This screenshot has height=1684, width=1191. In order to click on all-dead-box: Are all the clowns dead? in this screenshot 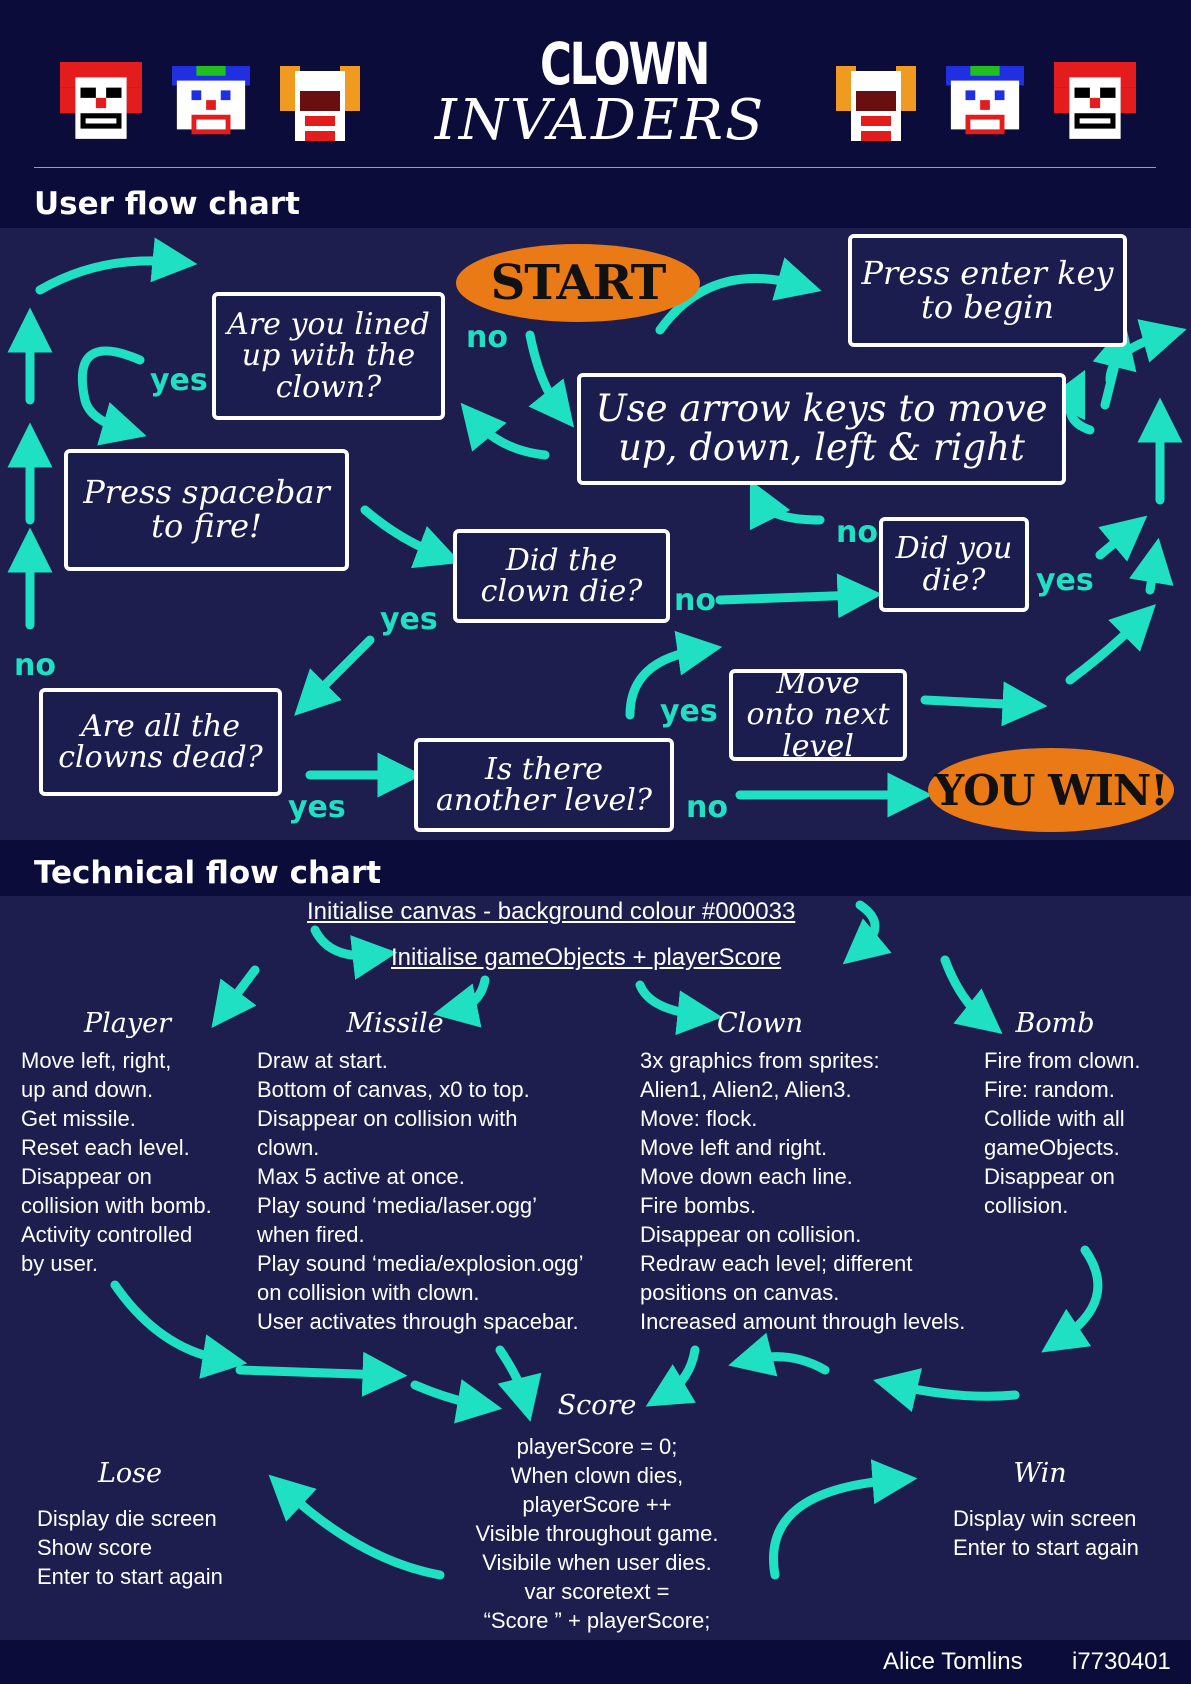, I will do `click(160, 742)`.